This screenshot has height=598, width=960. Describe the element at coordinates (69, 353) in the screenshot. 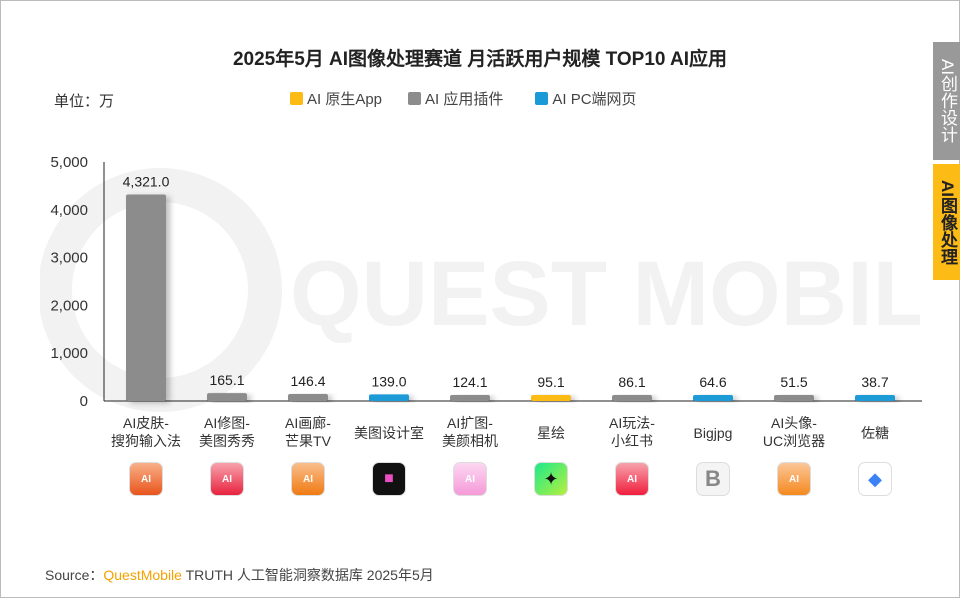

I see `y-tick-label: 1,000` at that location.